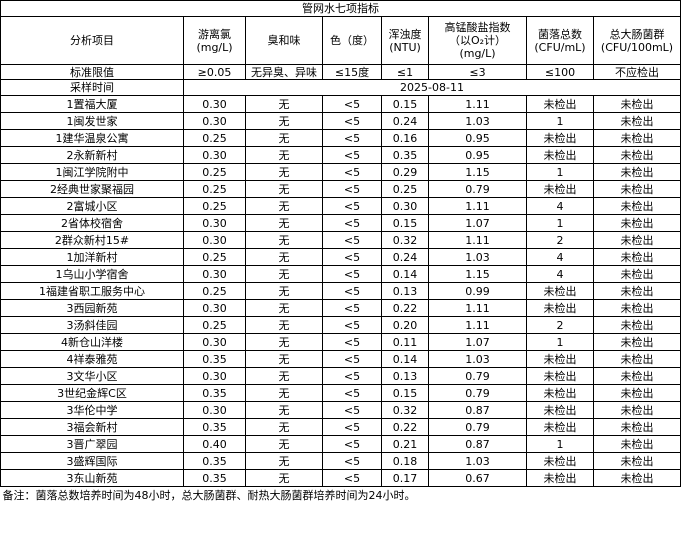 This screenshot has height=535, width=681. I want to click on standard-value: 无异臭、异味, so click(284, 72).